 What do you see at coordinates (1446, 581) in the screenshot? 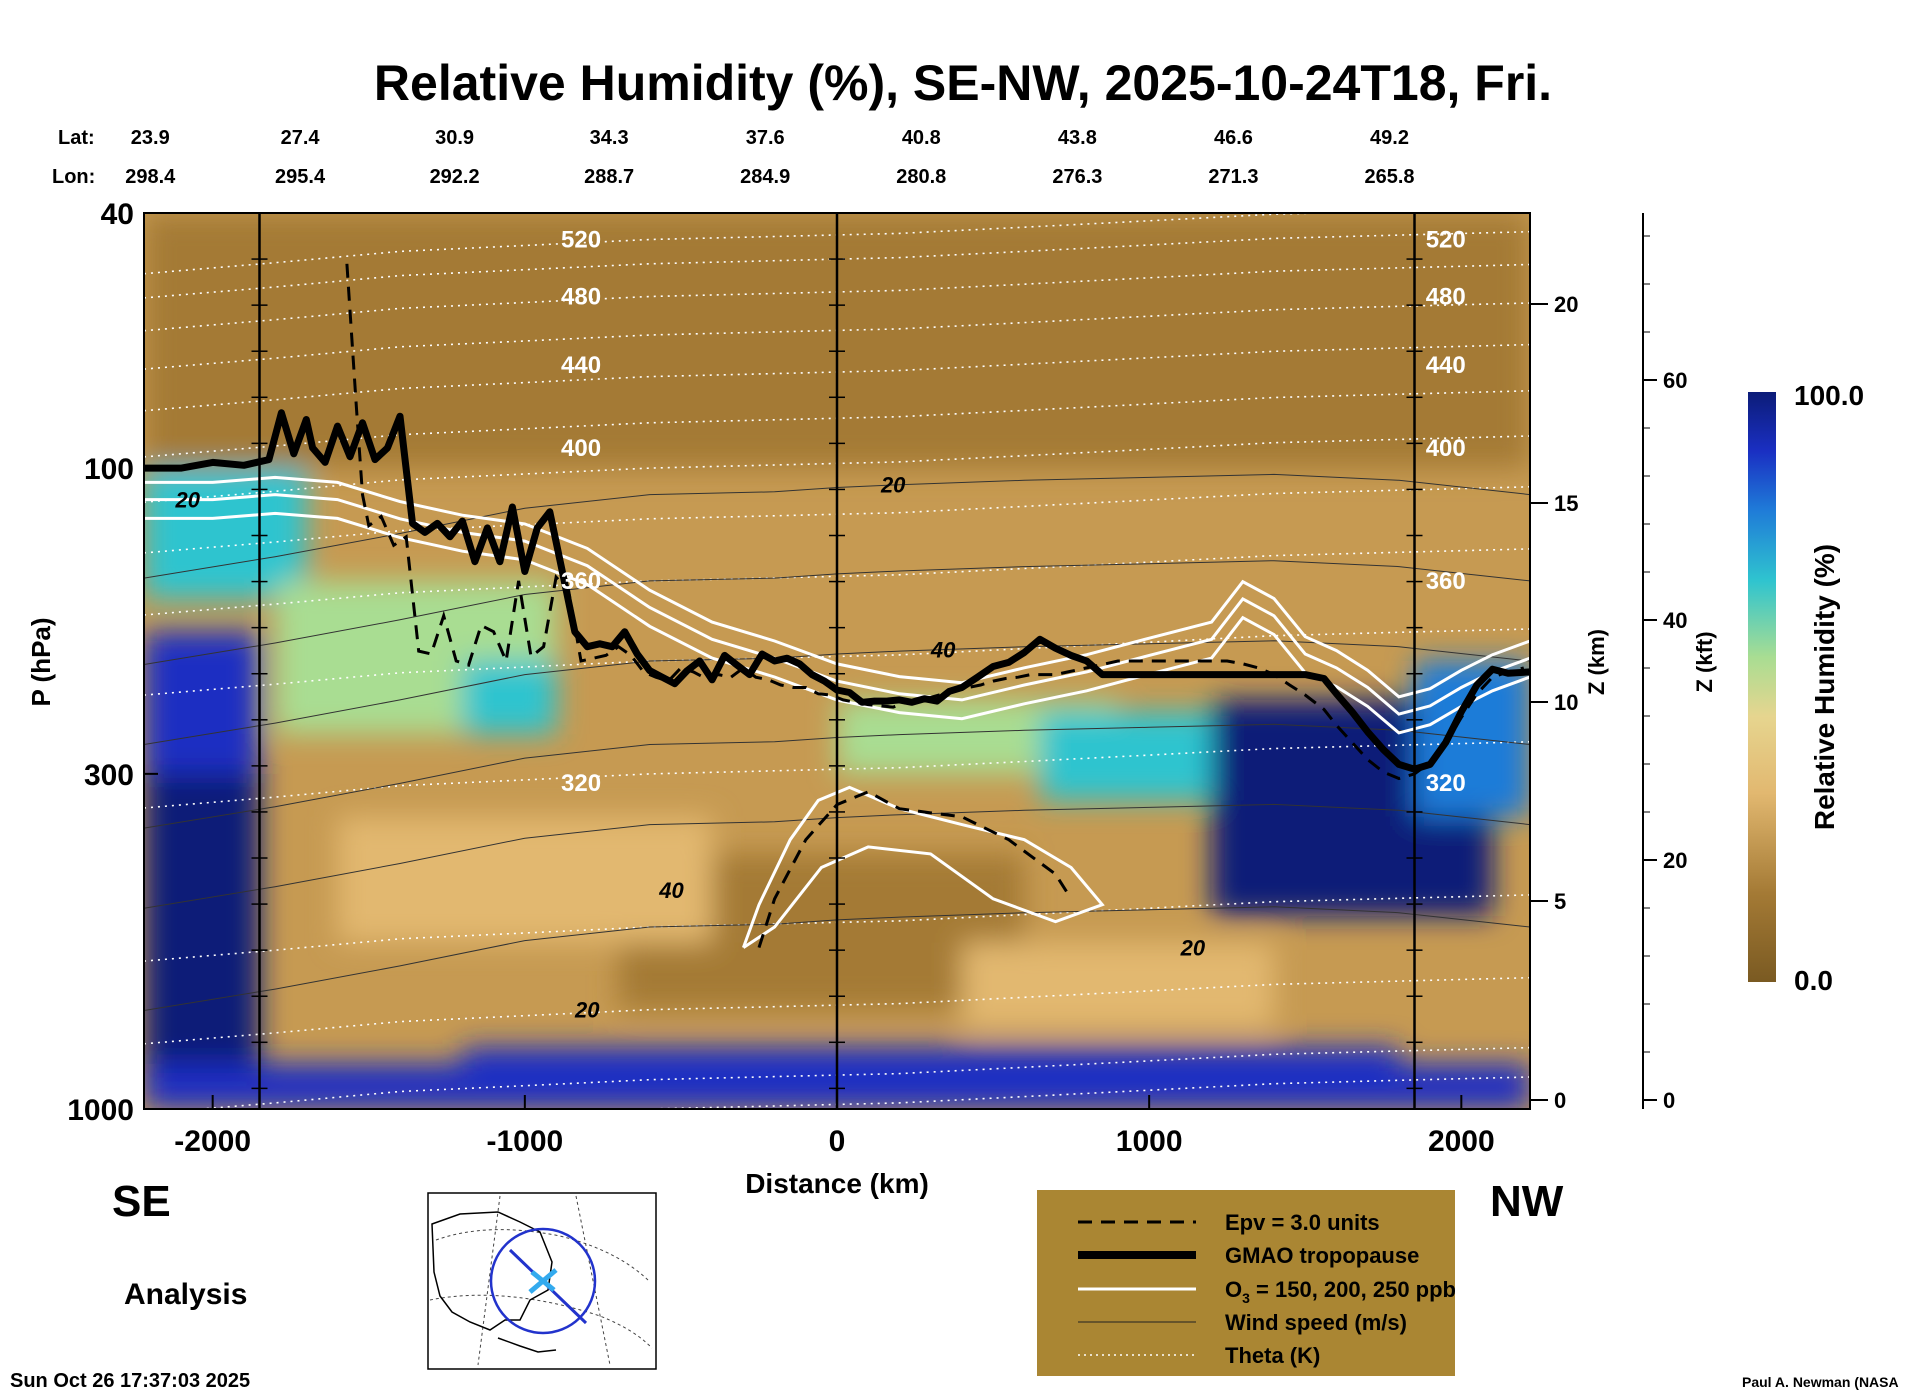
I see `theta-label-right-4: 360` at bounding box center [1446, 581].